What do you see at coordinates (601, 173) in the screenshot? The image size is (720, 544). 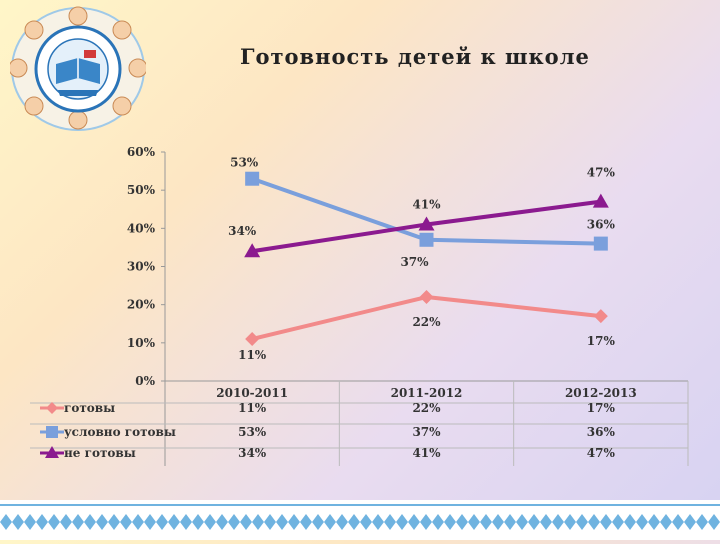 I see `data-label: 47%` at bounding box center [601, 173].